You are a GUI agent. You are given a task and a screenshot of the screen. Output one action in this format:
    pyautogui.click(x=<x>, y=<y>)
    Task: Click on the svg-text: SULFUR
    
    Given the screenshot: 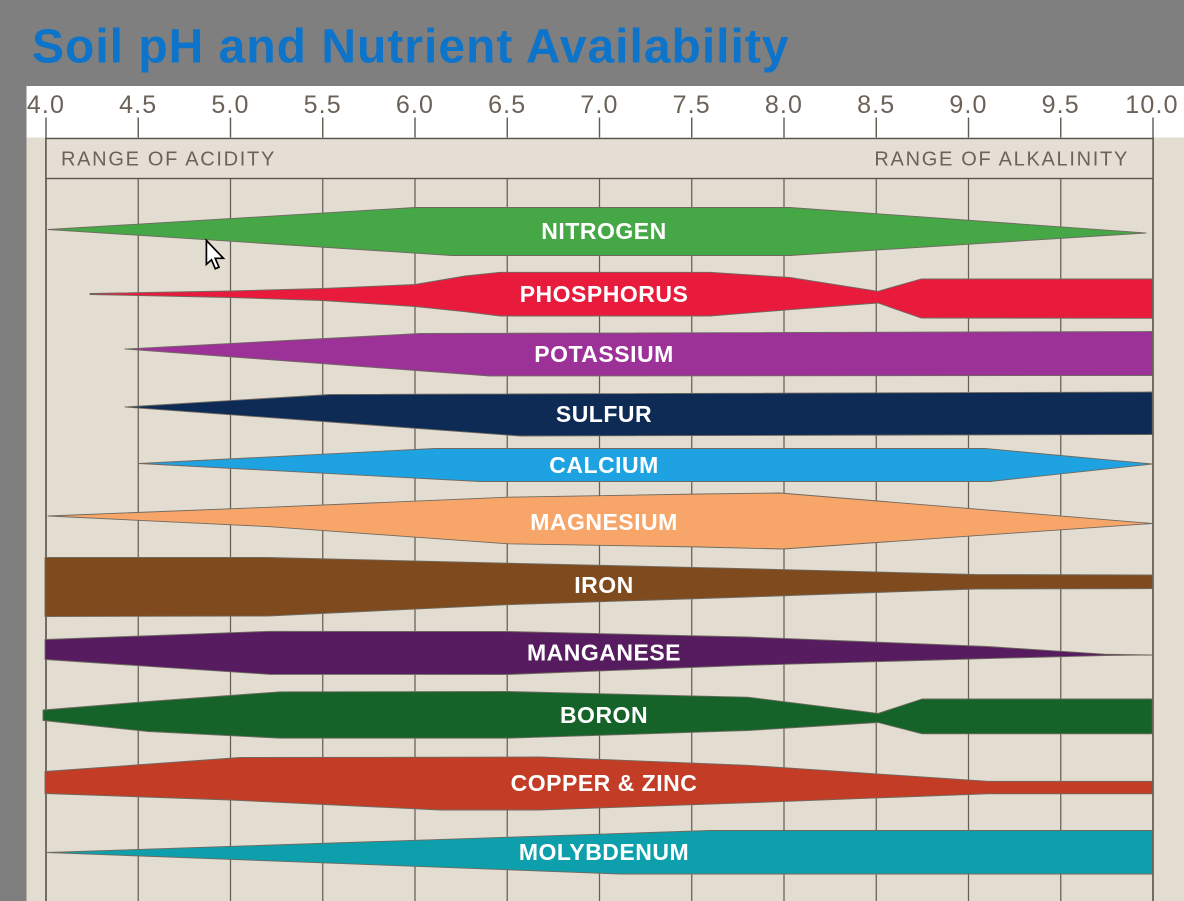 What is the action you would take?
    pyautogui.click(x=604, y=414)
    